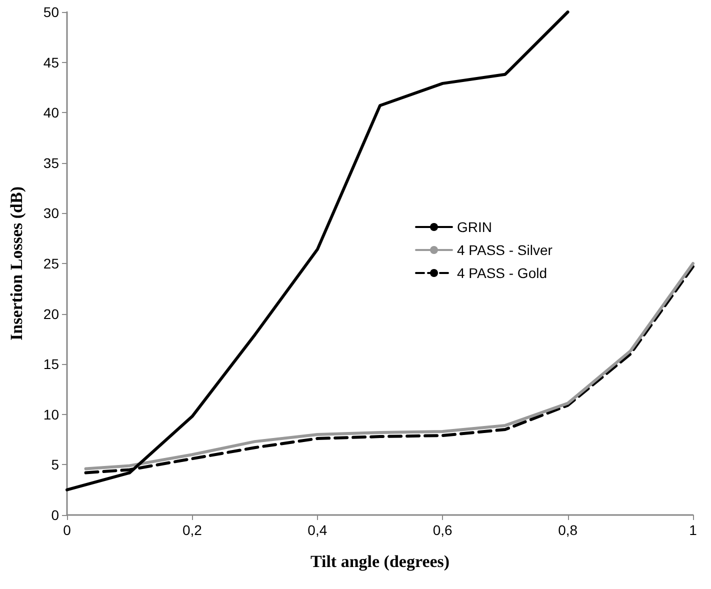 Image resolution: width=711 pixels, height=589 pixels. What do you see at coordinates (51, 264) in the screenshot?
I see `y-tick-label: 25` at bounding box center [51, 264].